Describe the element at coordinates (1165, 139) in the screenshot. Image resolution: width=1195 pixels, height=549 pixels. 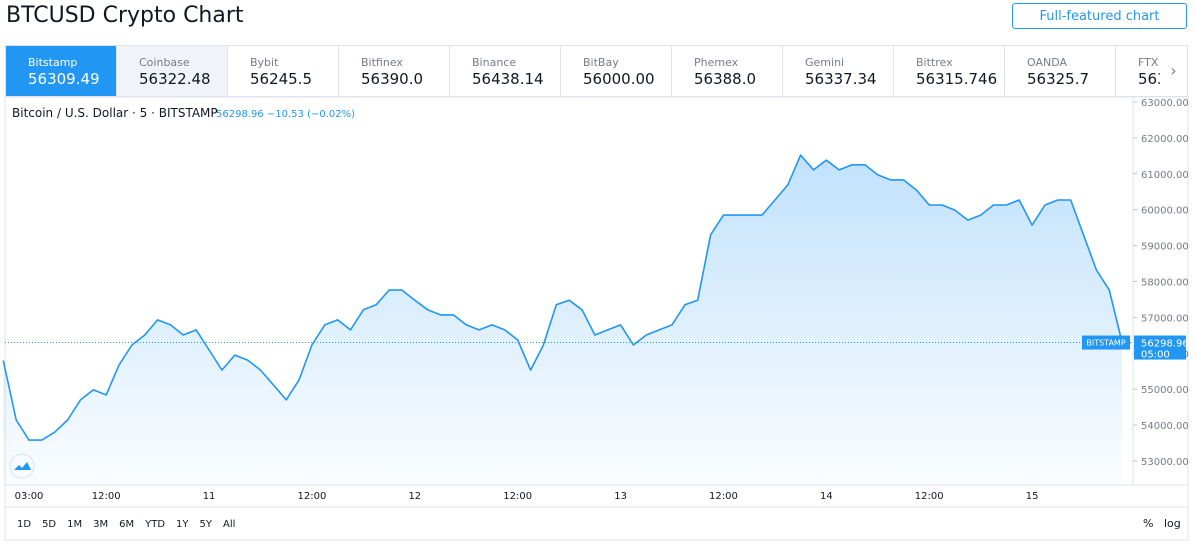
I see `y-tick-label: 62000.00` at that location.